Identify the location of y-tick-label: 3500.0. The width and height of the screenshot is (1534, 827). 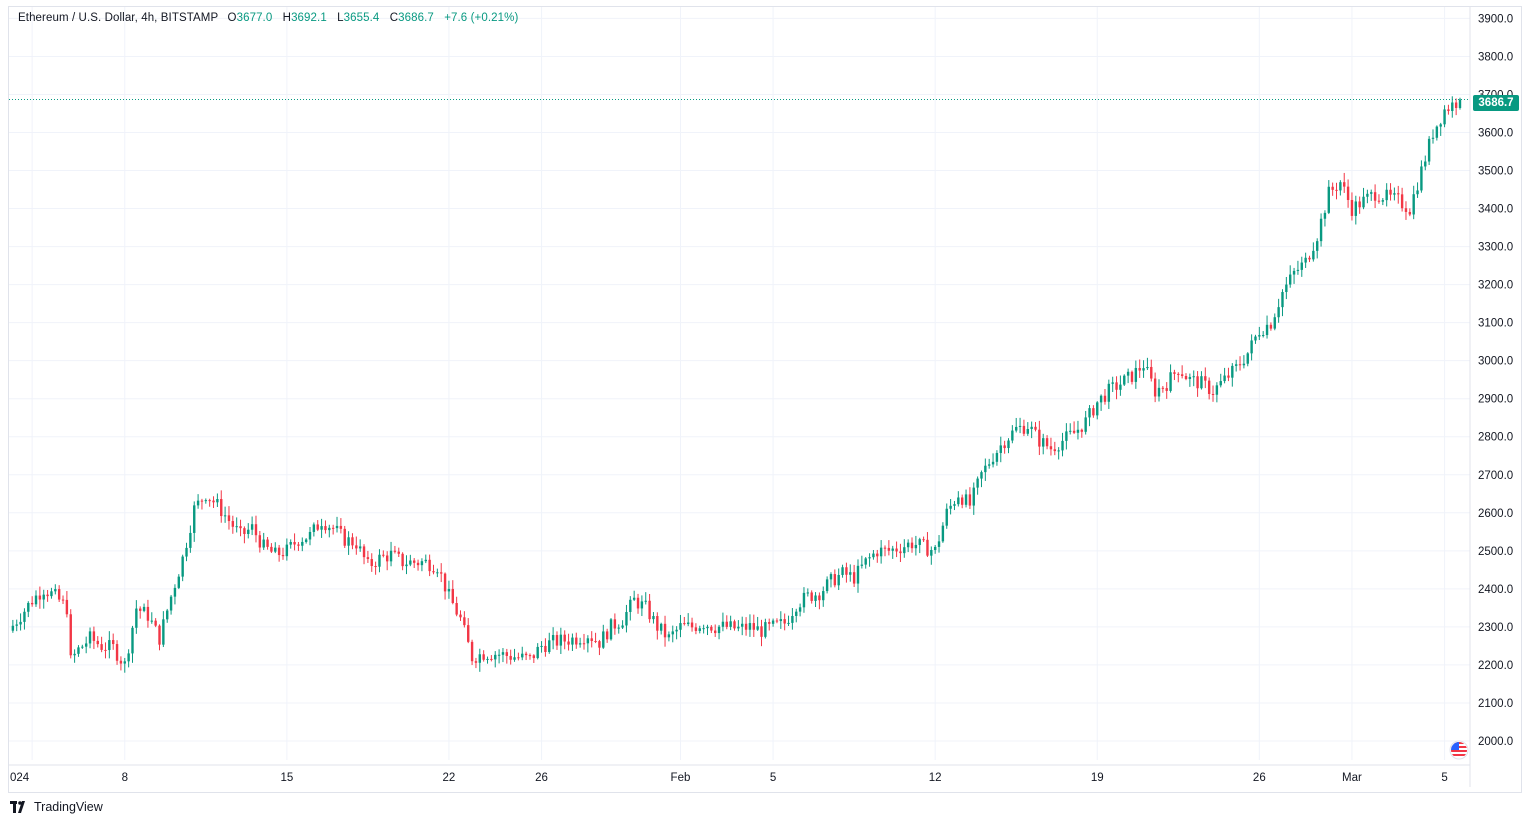
(1495, 172).